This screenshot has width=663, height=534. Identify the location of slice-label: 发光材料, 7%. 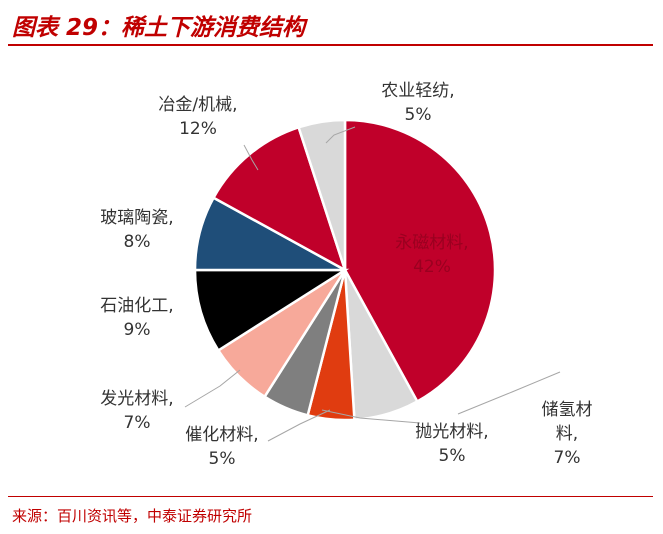
(136, 411).